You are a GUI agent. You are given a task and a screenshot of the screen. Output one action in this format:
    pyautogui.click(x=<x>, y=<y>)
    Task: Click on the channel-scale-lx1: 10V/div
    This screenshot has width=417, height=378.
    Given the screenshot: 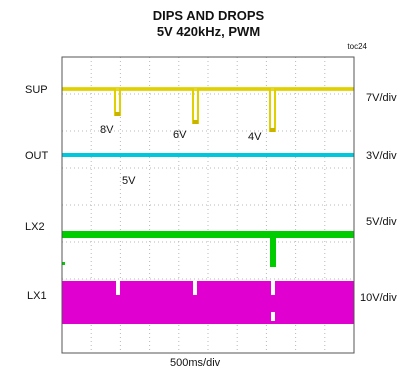 What is the action you would take?
    pyautogui.click(x=378, y=298)
    